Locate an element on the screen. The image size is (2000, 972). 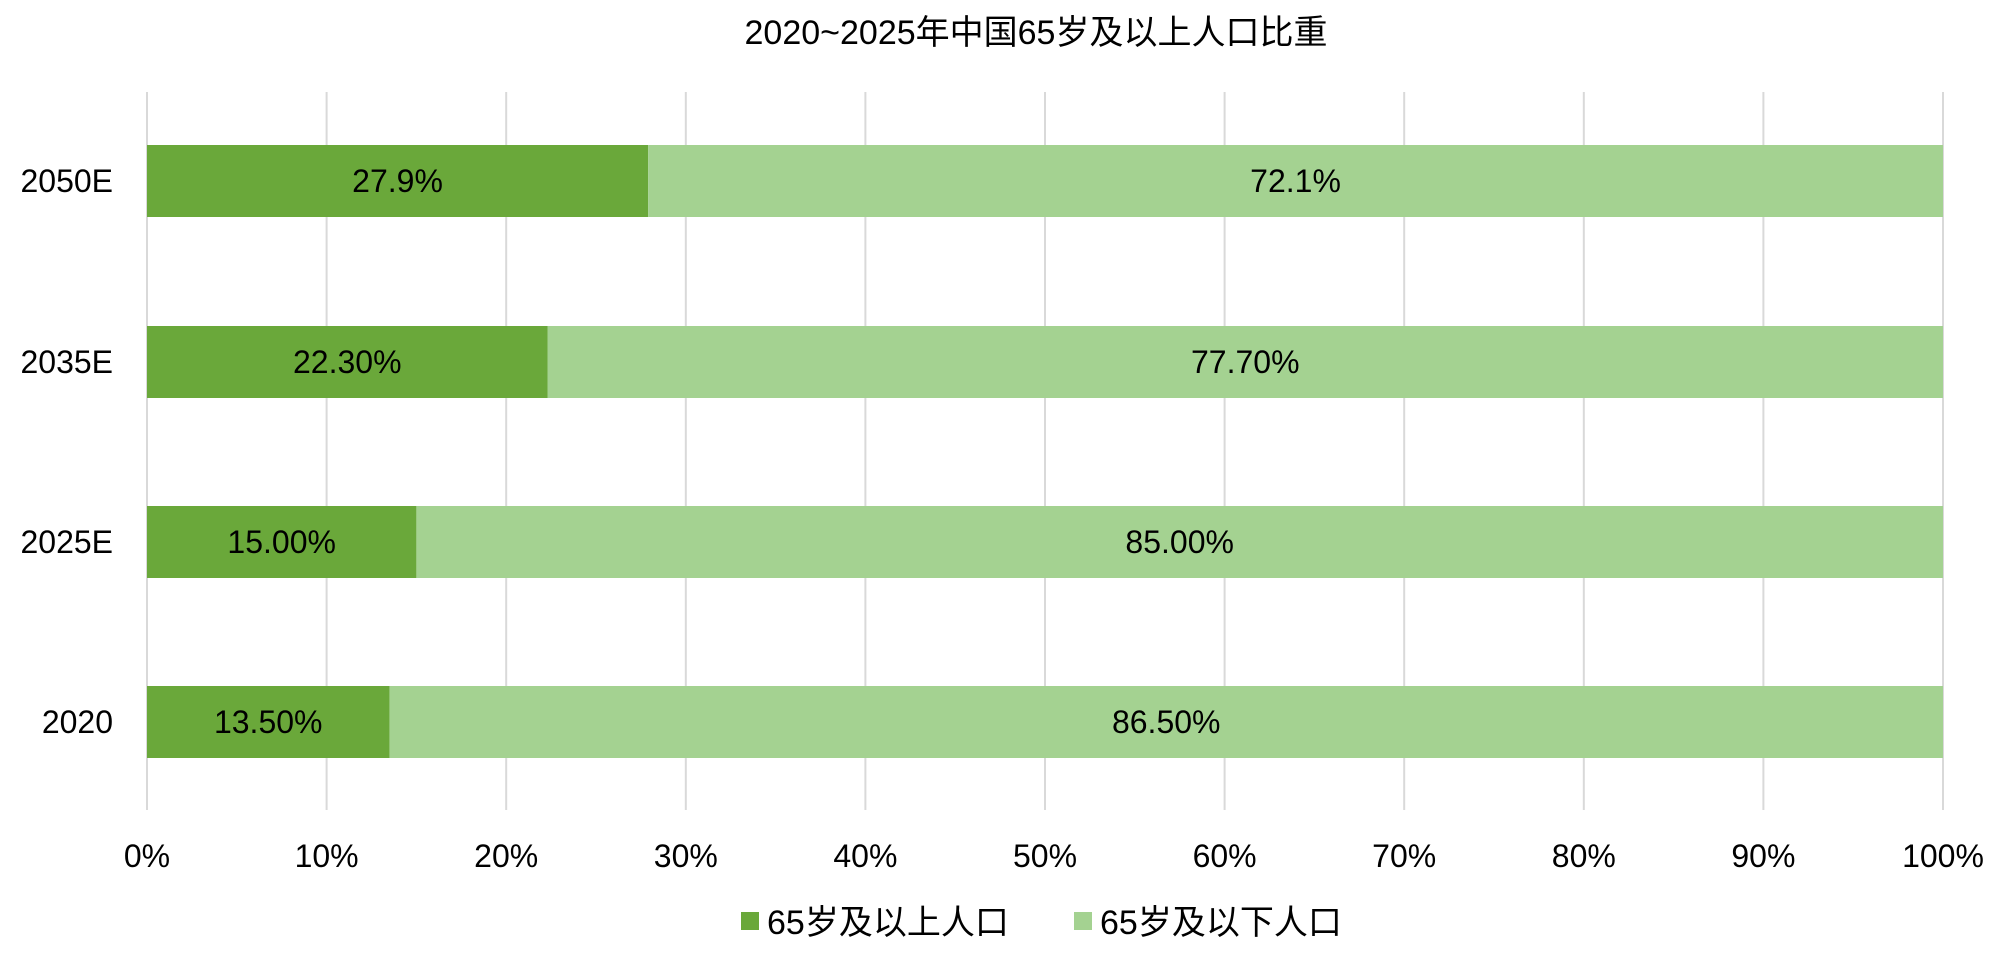
x-tick-label: 70% is located at coordinates (1404, 856).